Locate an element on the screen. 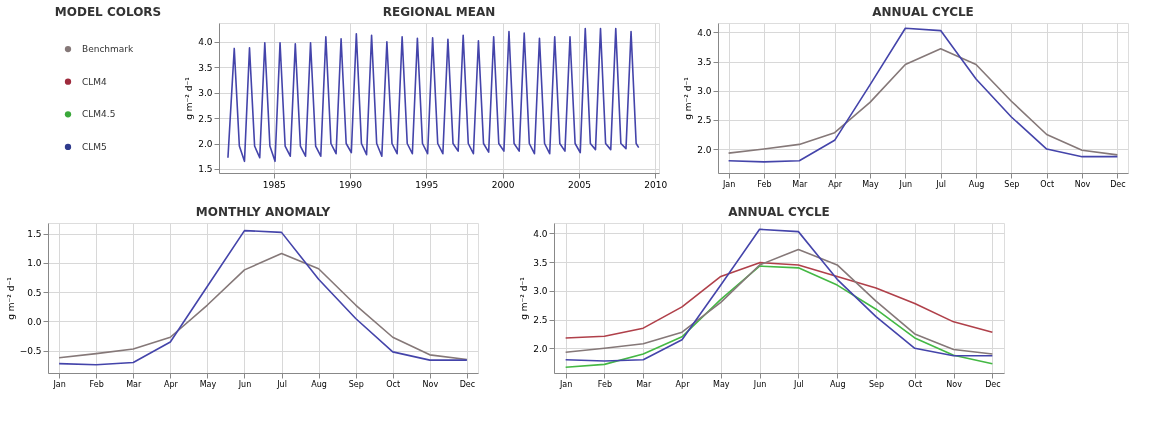 The image size is (1176, 447). chart-title: REGIONAL MEAN is located at coordinates (439, 12).